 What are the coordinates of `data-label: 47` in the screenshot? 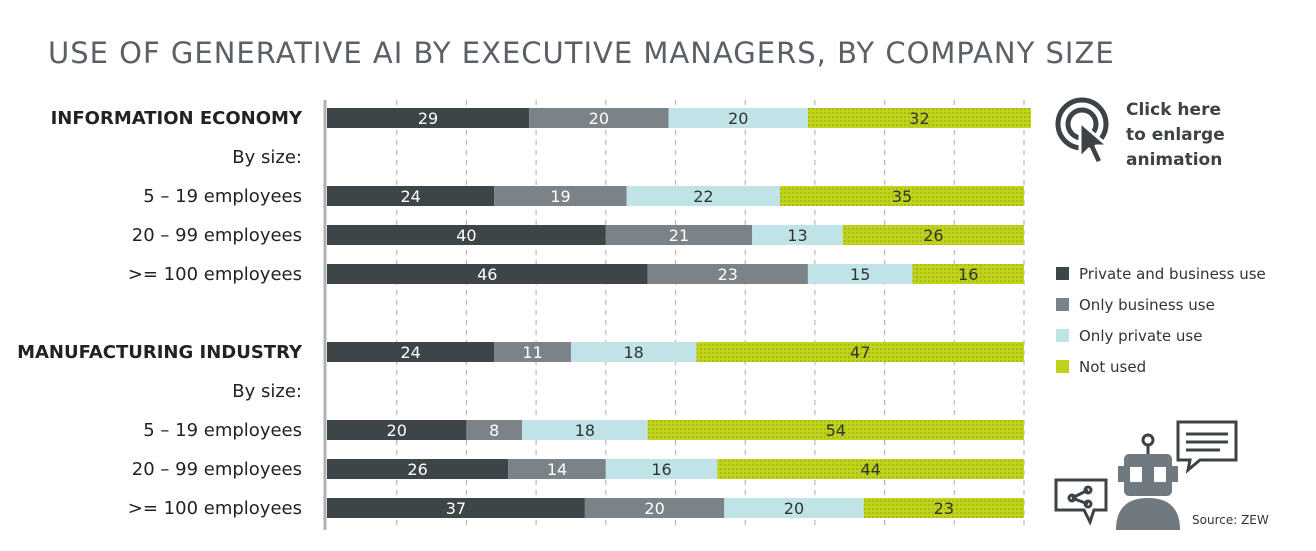 It's located at (860, 352).